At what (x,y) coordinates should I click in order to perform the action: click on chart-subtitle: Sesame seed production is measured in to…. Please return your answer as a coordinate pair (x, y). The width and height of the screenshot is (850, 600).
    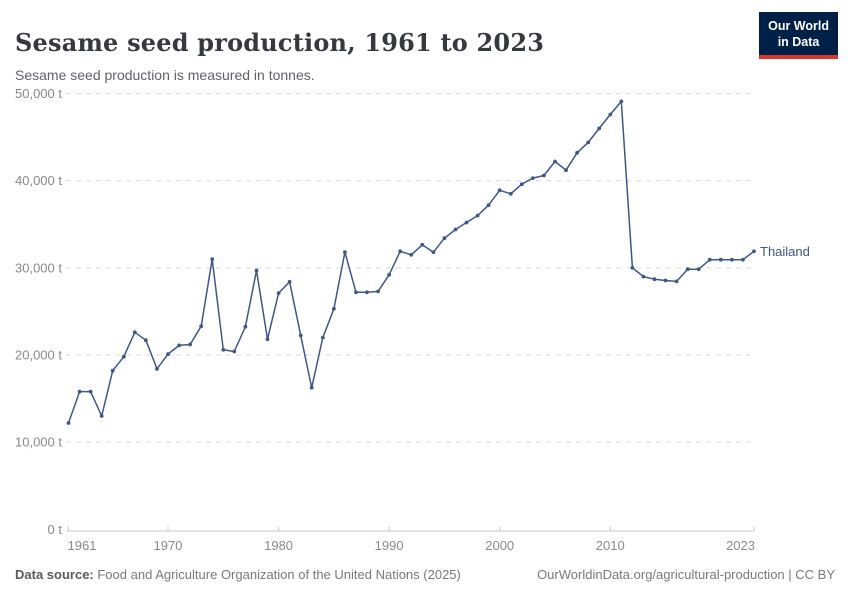
    Looking at the image, I should click on (165, 75).